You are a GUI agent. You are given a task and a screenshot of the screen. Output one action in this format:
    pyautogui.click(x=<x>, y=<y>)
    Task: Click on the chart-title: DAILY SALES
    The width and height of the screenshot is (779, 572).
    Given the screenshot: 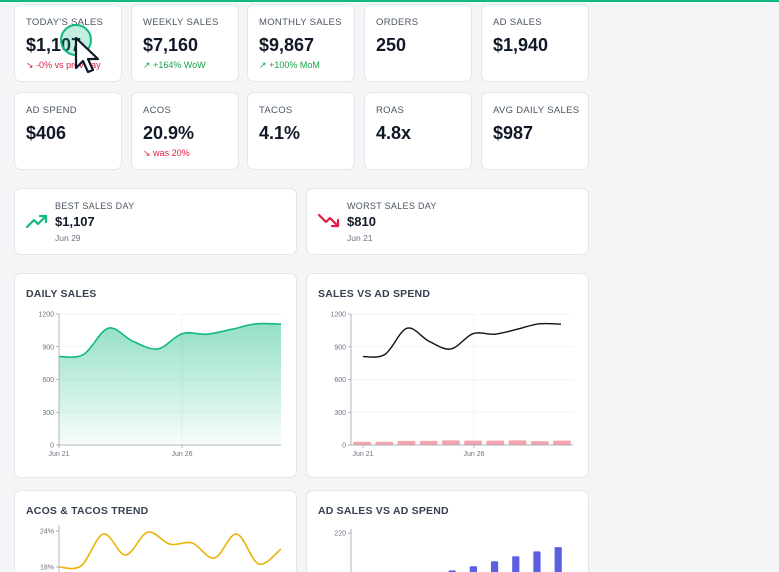 What is the action you would take?
    pyautogui.click(x=61, y=294)
    